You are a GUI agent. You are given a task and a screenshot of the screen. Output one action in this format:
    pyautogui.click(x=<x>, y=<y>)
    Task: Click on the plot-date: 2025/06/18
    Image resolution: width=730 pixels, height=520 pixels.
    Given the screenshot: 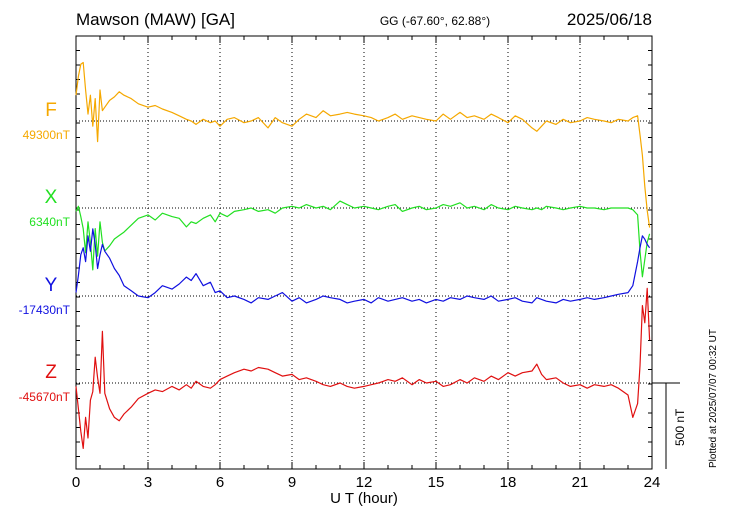 What is the action you would take?
    pyautogui.click(x=609, y=19)
    